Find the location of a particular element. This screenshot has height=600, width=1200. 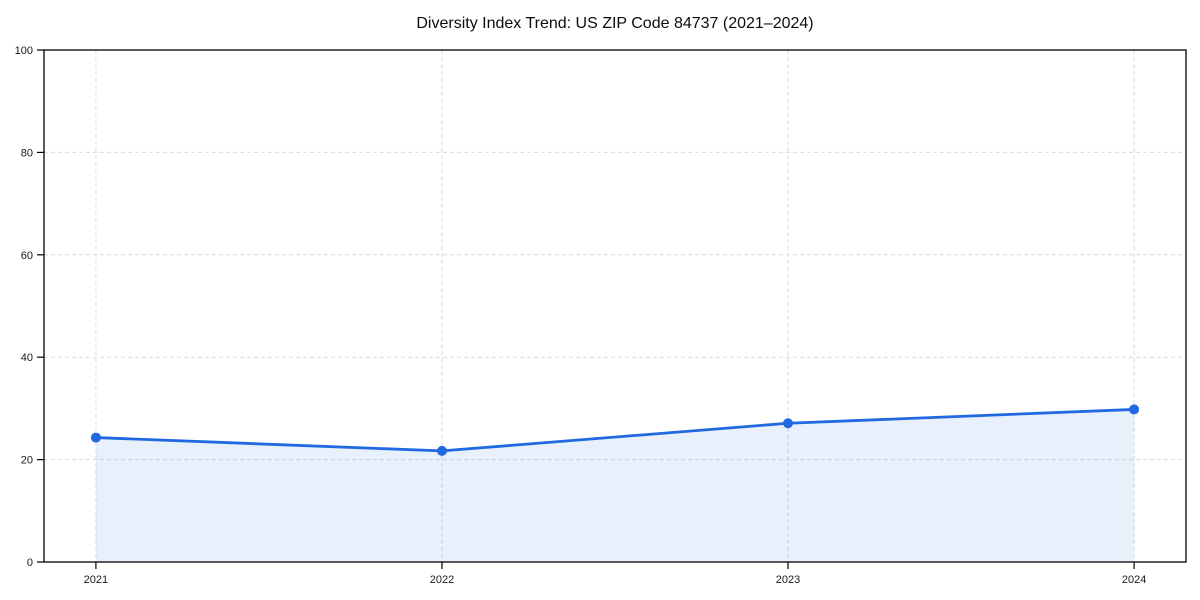

trend-line-layer is located at coordinates (615, 430).